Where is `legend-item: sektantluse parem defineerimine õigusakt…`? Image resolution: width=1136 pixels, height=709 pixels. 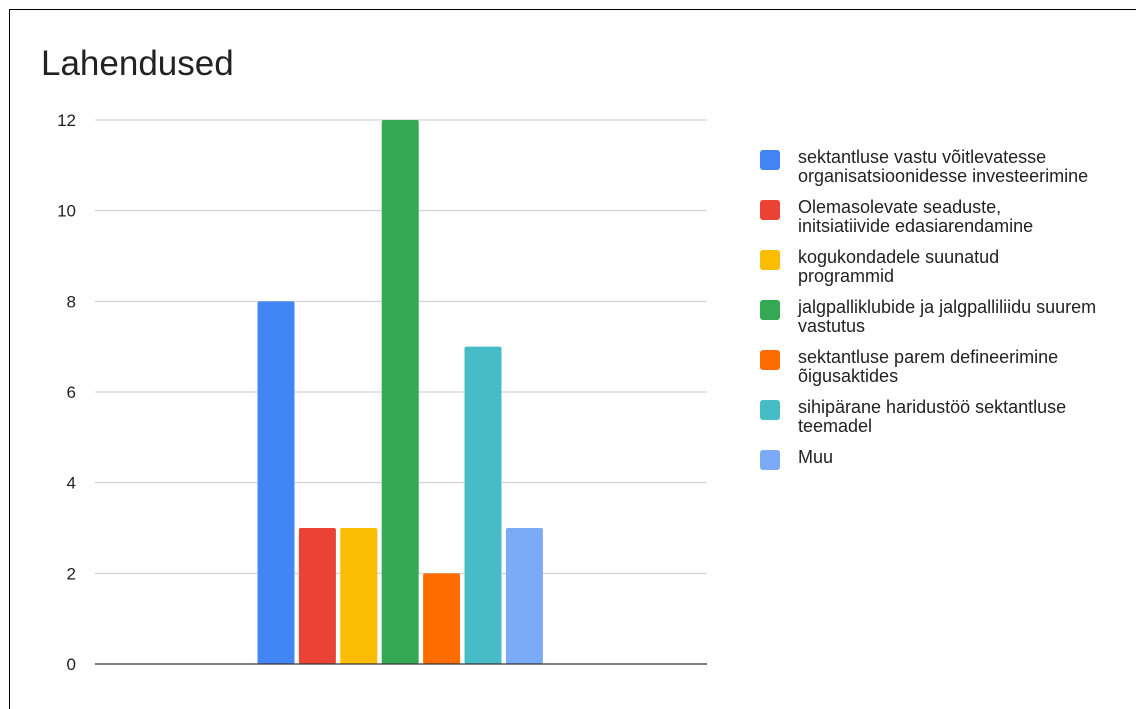
legend-item: sektantluse parem defineerimine õigusakt… is located at coordinates (930, 367).